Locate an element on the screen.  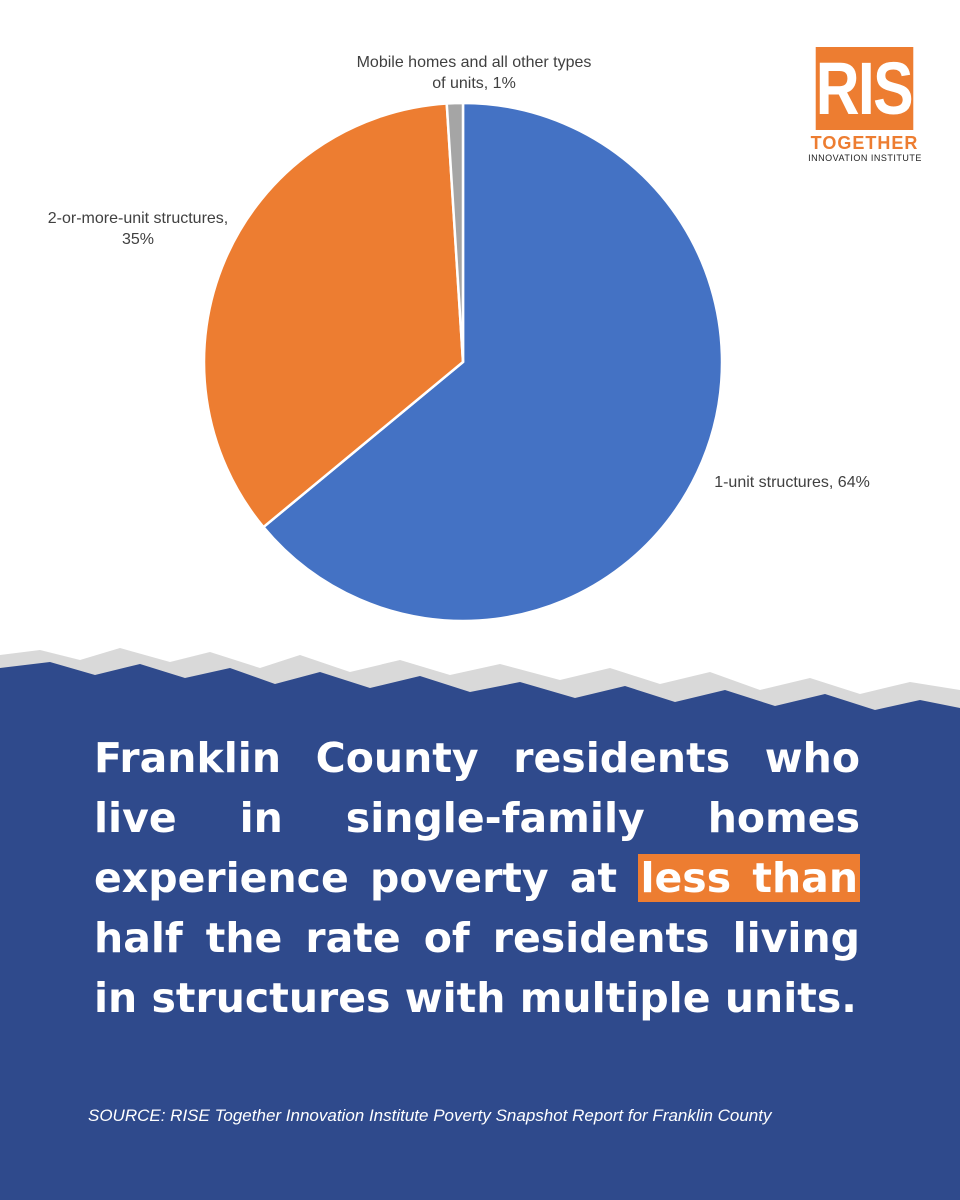
logo-line: TOGETHER is located at coordinates (864, 143).